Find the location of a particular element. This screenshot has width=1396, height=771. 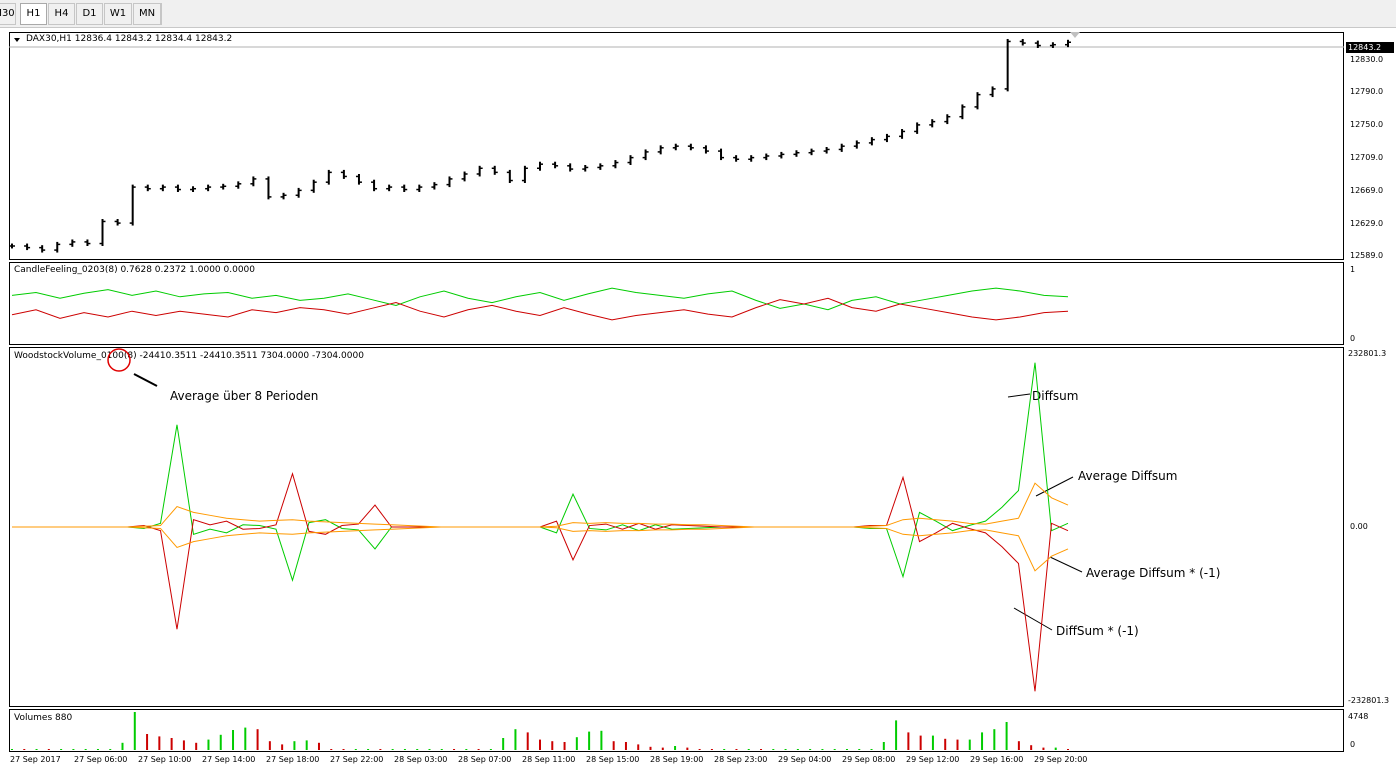

time-axis-label: 29 Sep 04:00 is located at coordinates (805, 759).